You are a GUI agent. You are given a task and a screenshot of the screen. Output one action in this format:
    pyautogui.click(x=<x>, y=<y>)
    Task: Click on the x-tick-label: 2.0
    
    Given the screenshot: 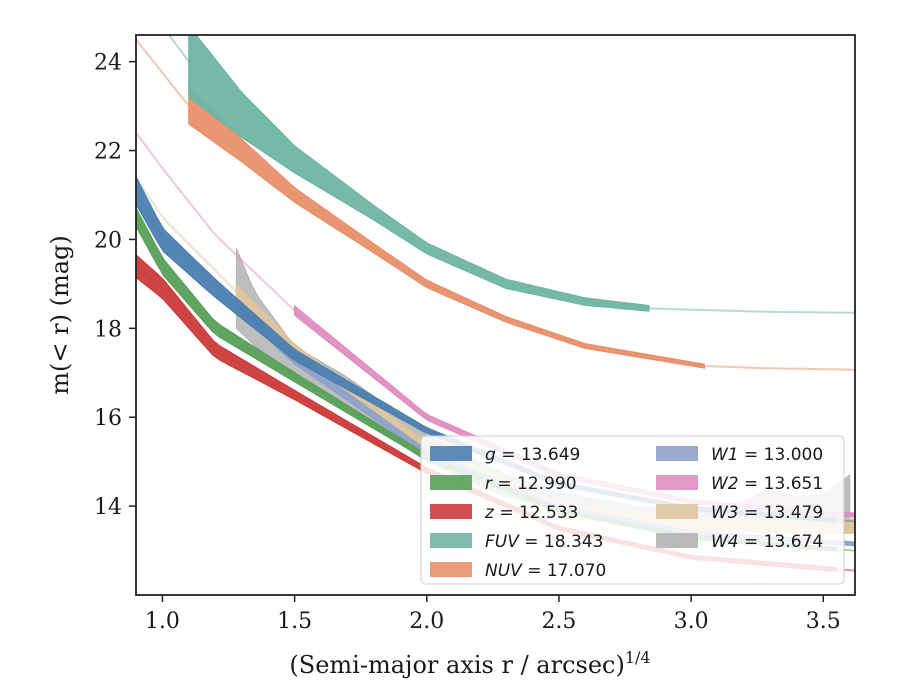 What is the action you would take?
    pyautogui.click(x=426, y=621)
    